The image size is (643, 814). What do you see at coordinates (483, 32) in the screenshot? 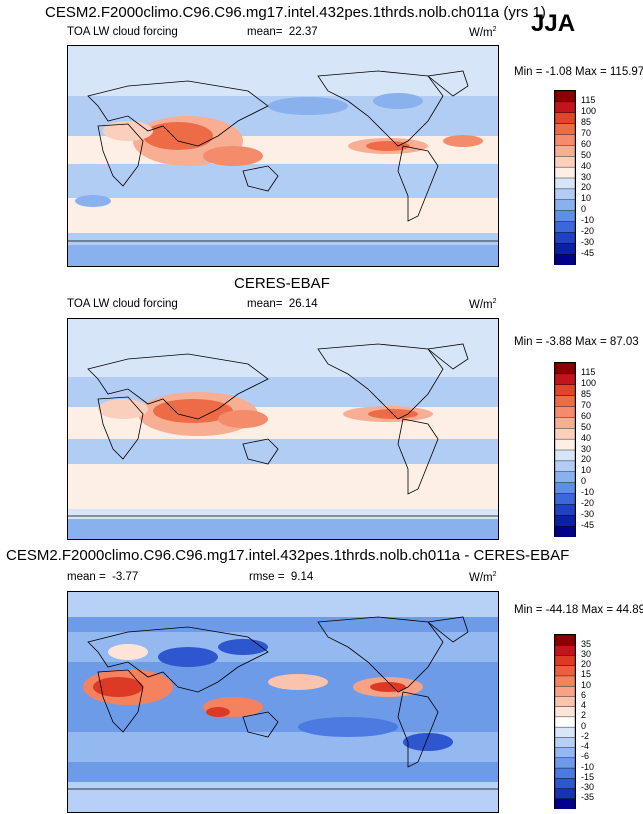
I see `panel1-units: W/m2` at bounding box center [483, 32].